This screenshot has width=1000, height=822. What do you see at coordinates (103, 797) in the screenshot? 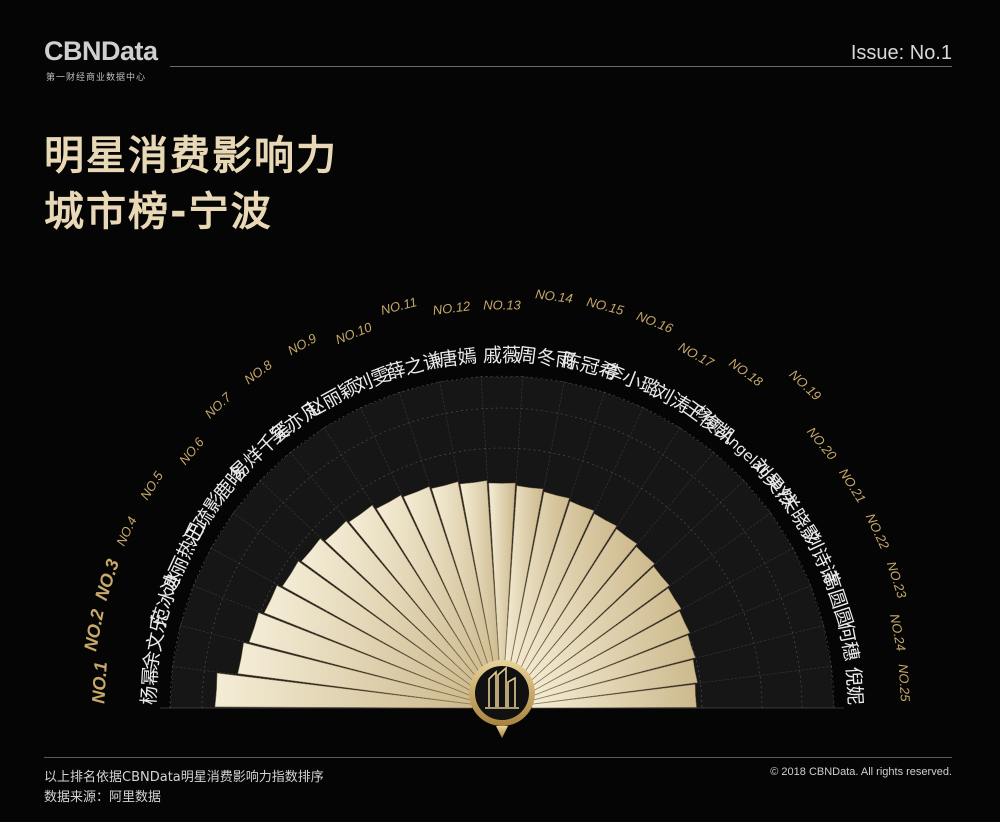
I see `footer-source: 数据来源：阿里数据` at bounding box center [103, 797].